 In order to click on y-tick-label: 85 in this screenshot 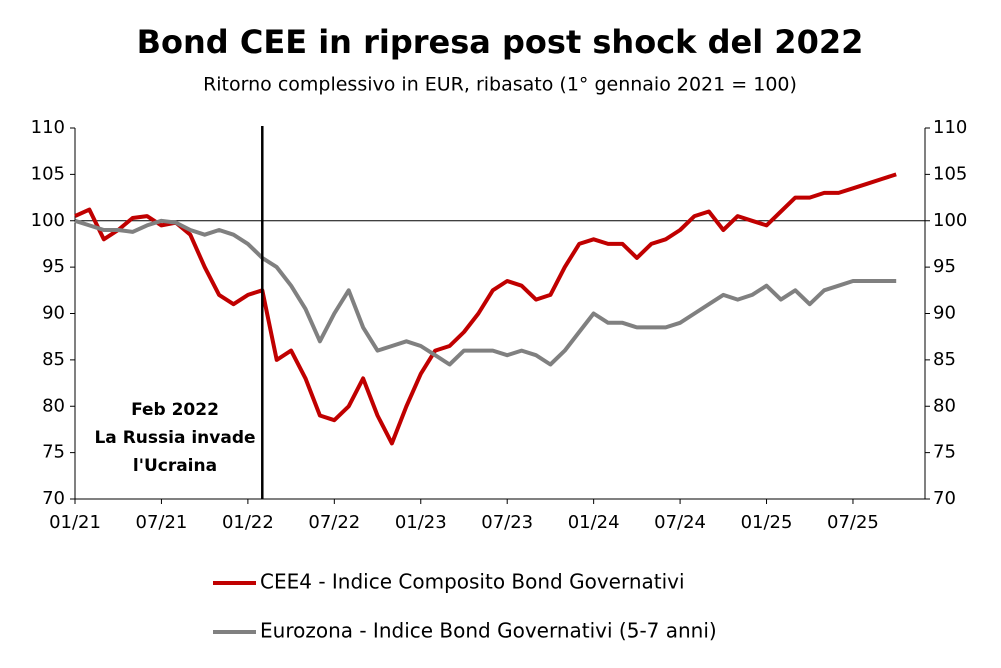, I will do `click(53, 359)`.